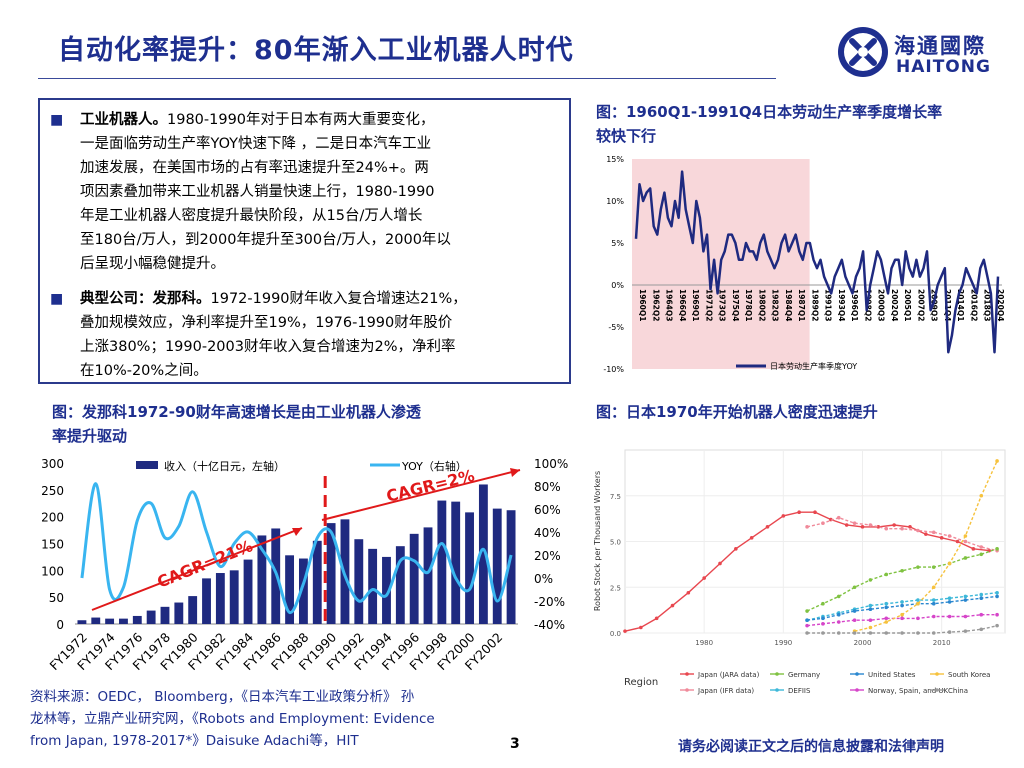  What do you see at coordinates (804, 675) in the screenshot?
I see `legend-label: Germany` at bounding box center [804, 675].